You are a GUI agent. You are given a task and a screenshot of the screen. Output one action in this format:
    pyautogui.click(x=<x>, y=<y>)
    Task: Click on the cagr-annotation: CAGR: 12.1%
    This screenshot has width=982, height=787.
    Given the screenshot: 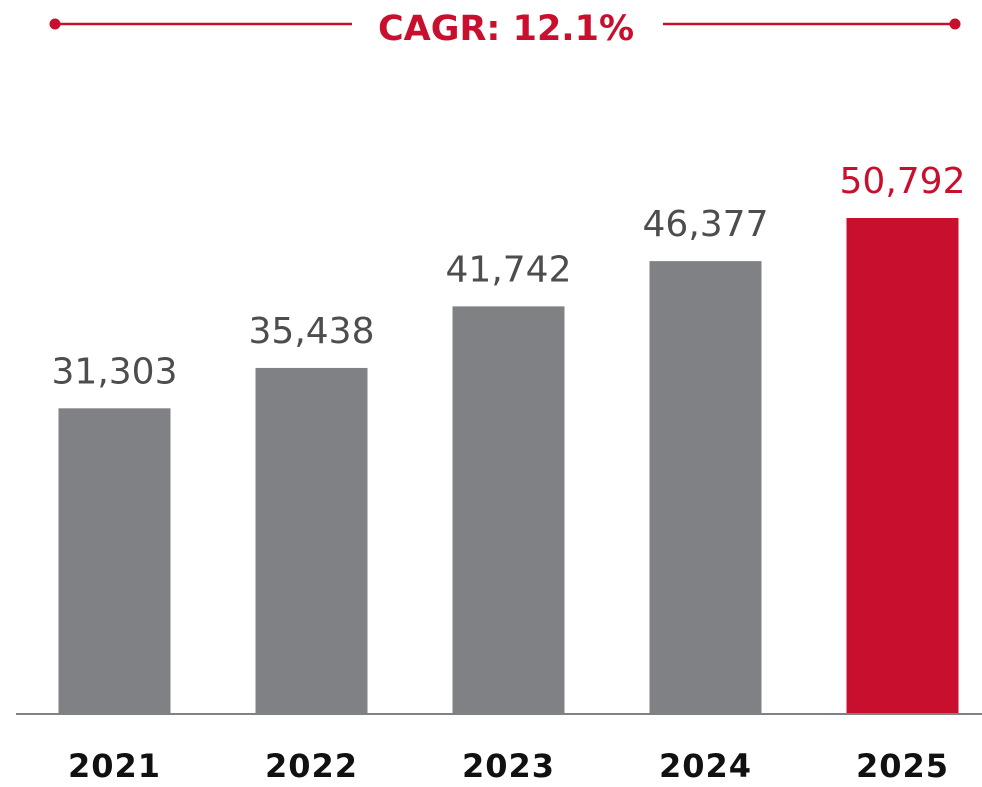 What is the action you would take?
    pyautogui.click(x=506, y=29)
    